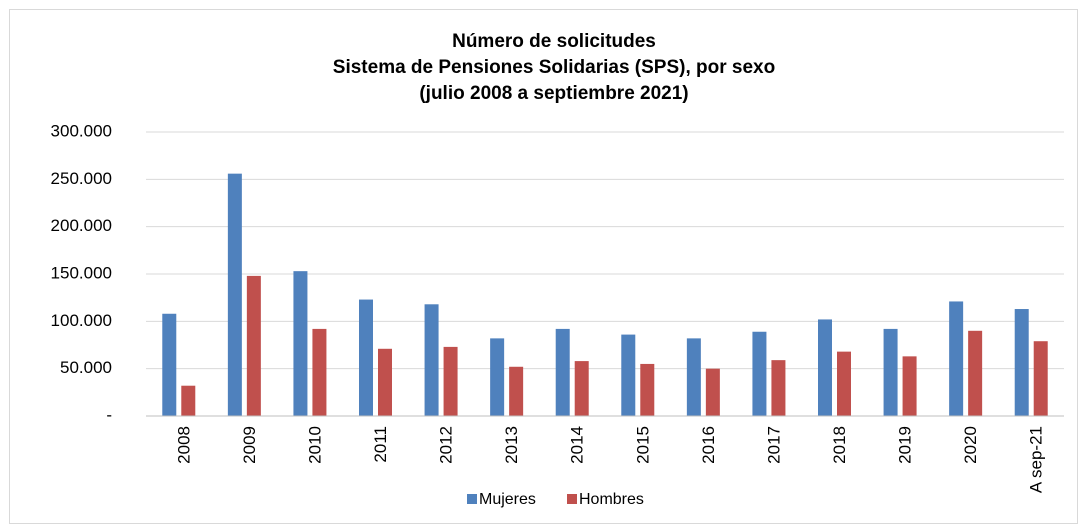 Image resolution: width=1088 pixels, height=530 pixels. What do you see at coordinates (553, 93) in the screenshot?
I see `chart-title: (julio 2008 a septiembre 2021)` at bounding box center [553, 93].